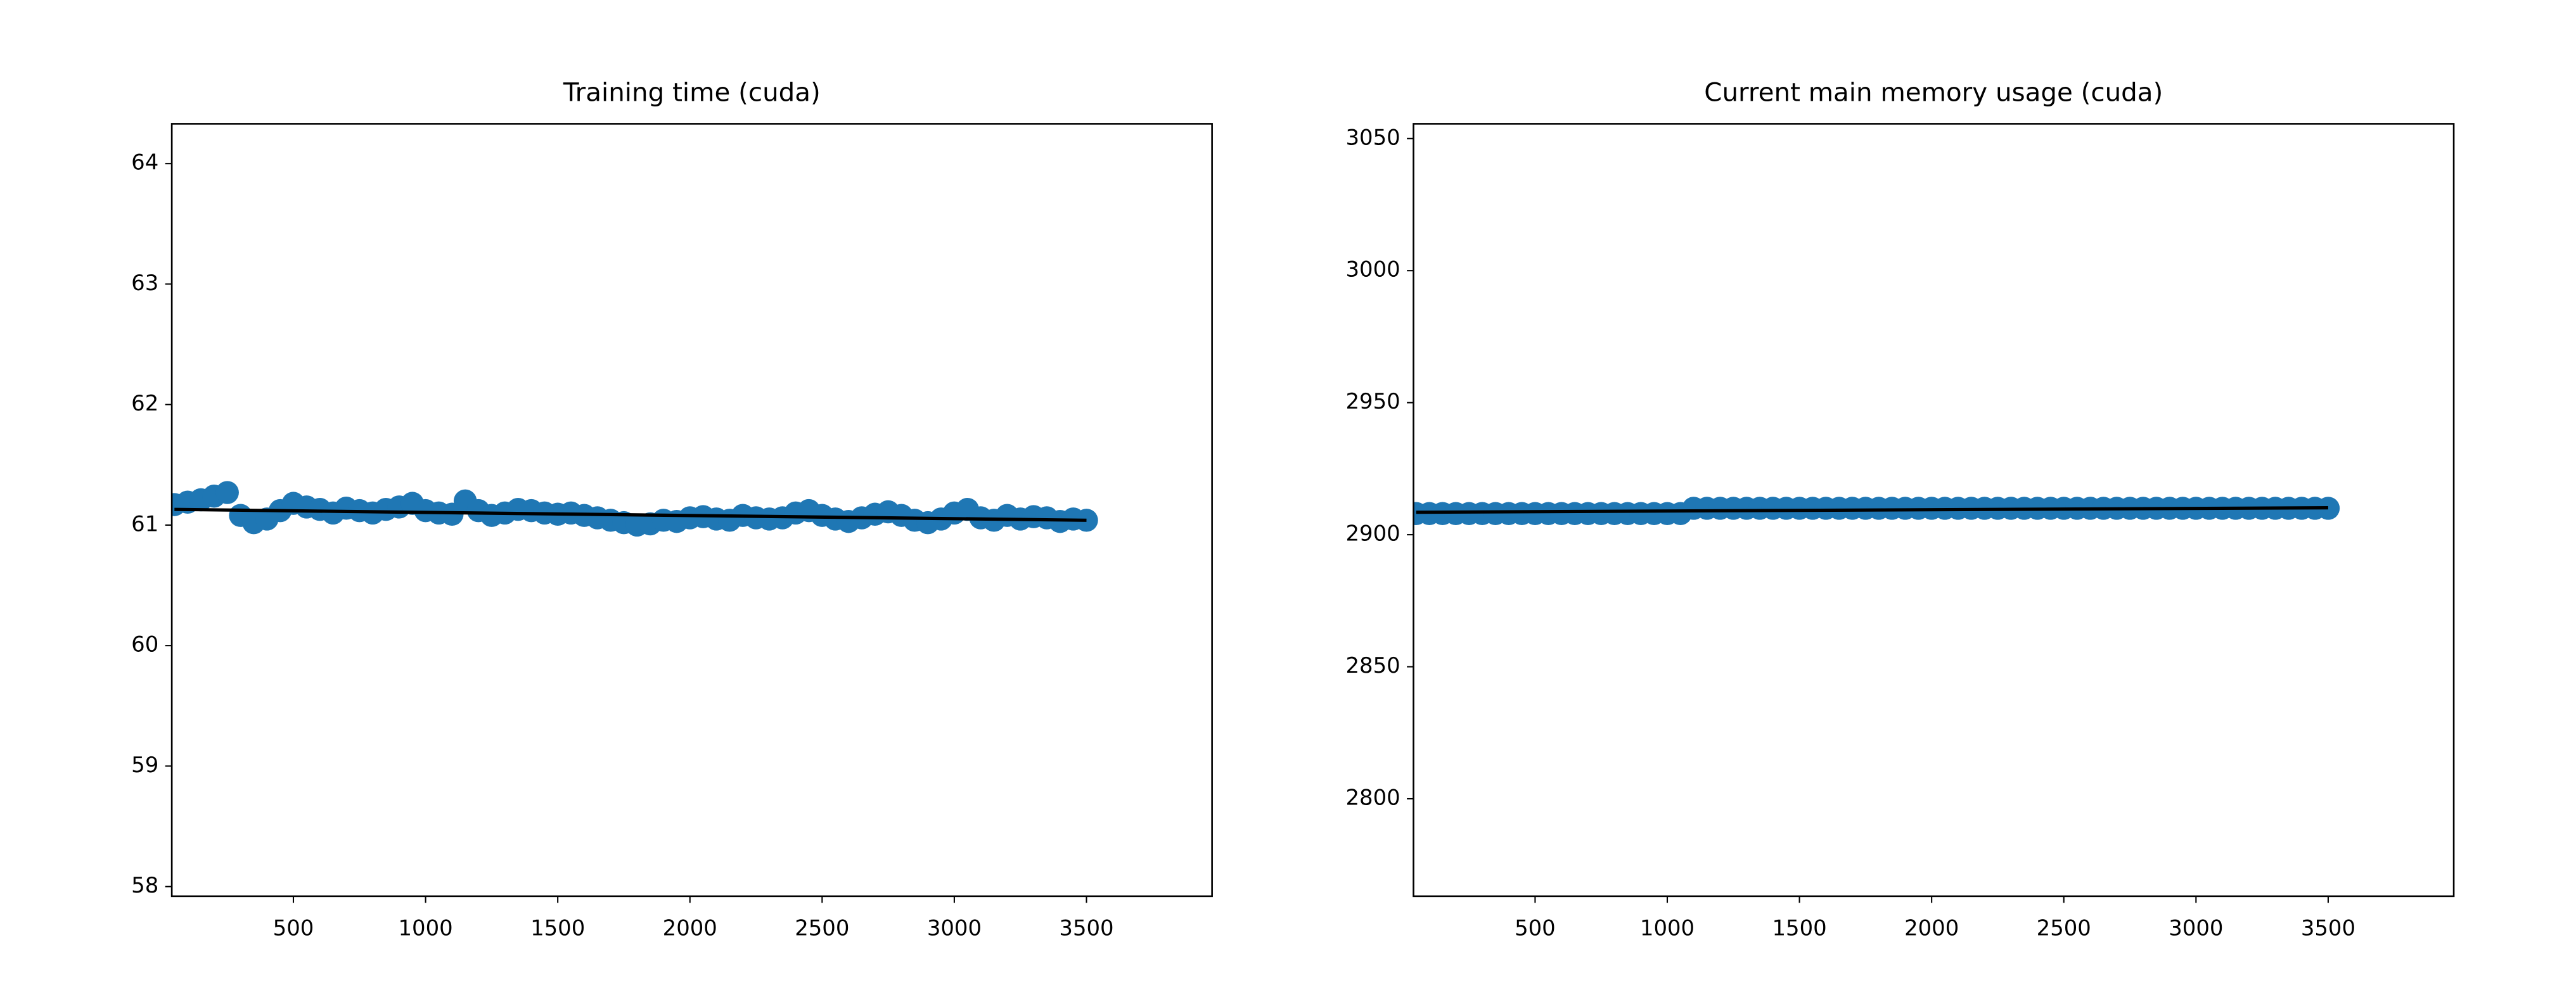 This screenshot has width=2576, height=1004. Describe the element at coordinates (144, 403) in the screenshot. I see `y-tick-label: 62` at that location.